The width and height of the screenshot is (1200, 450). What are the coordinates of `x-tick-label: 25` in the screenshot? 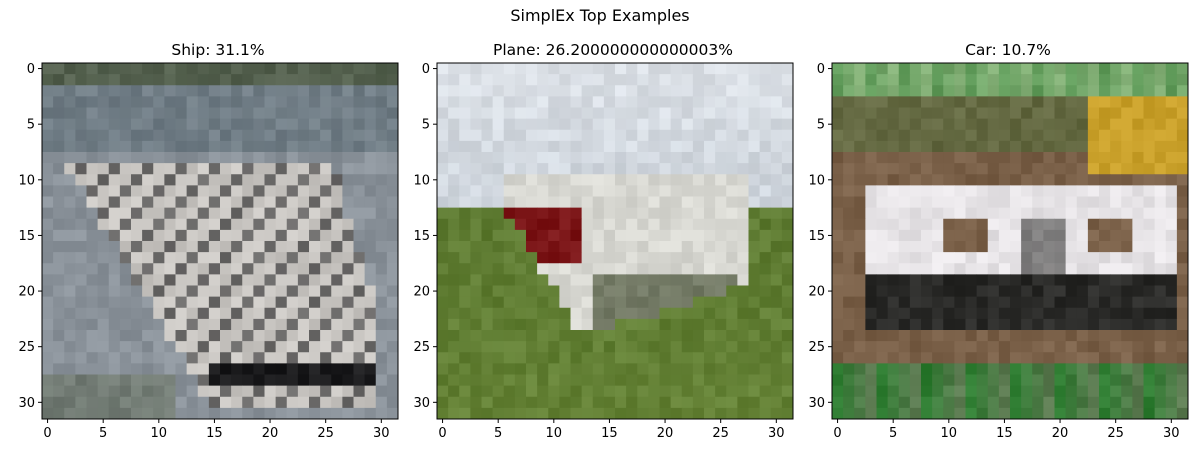 It's located at (720, 433).